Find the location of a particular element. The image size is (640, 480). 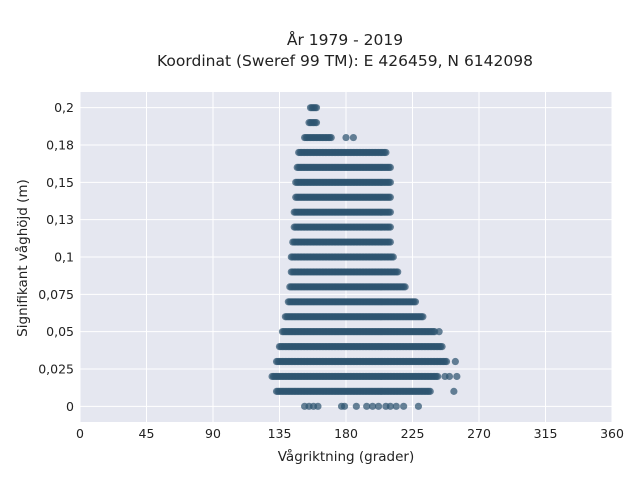

y-tick-label: 0,05 is located at coordinates (60, 331).